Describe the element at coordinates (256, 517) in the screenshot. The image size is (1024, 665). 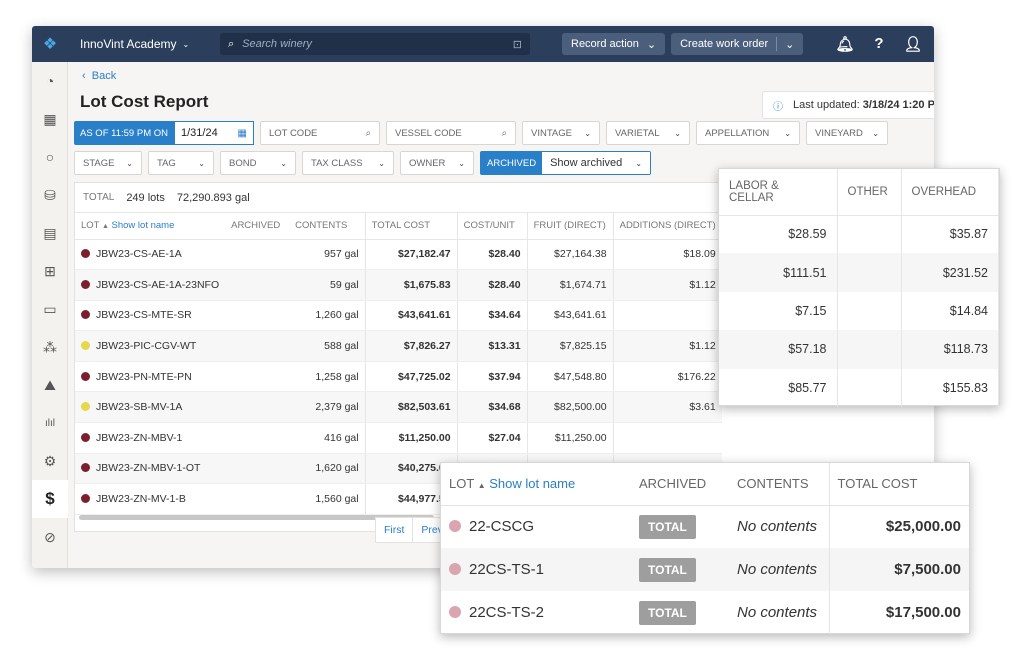
I see `horizontal-scrollbar` at that location.